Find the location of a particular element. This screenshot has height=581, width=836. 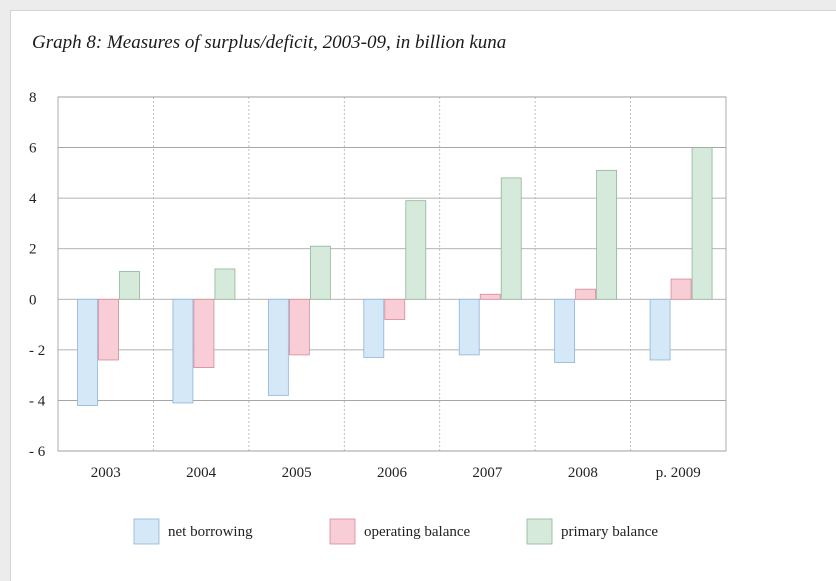

y-tick-label: 4 is located at coordinates (33, 199).